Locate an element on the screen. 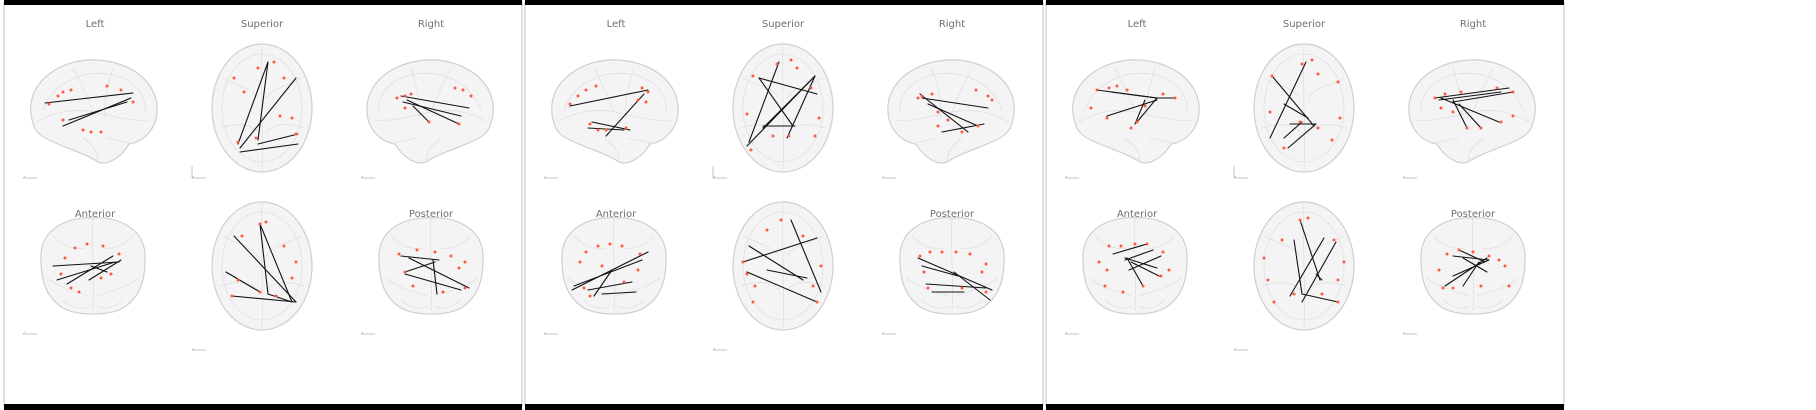 Image resolution: width=1816 pixels, height=410 pixels. view-title: Left is located at coordinates (95, 24).